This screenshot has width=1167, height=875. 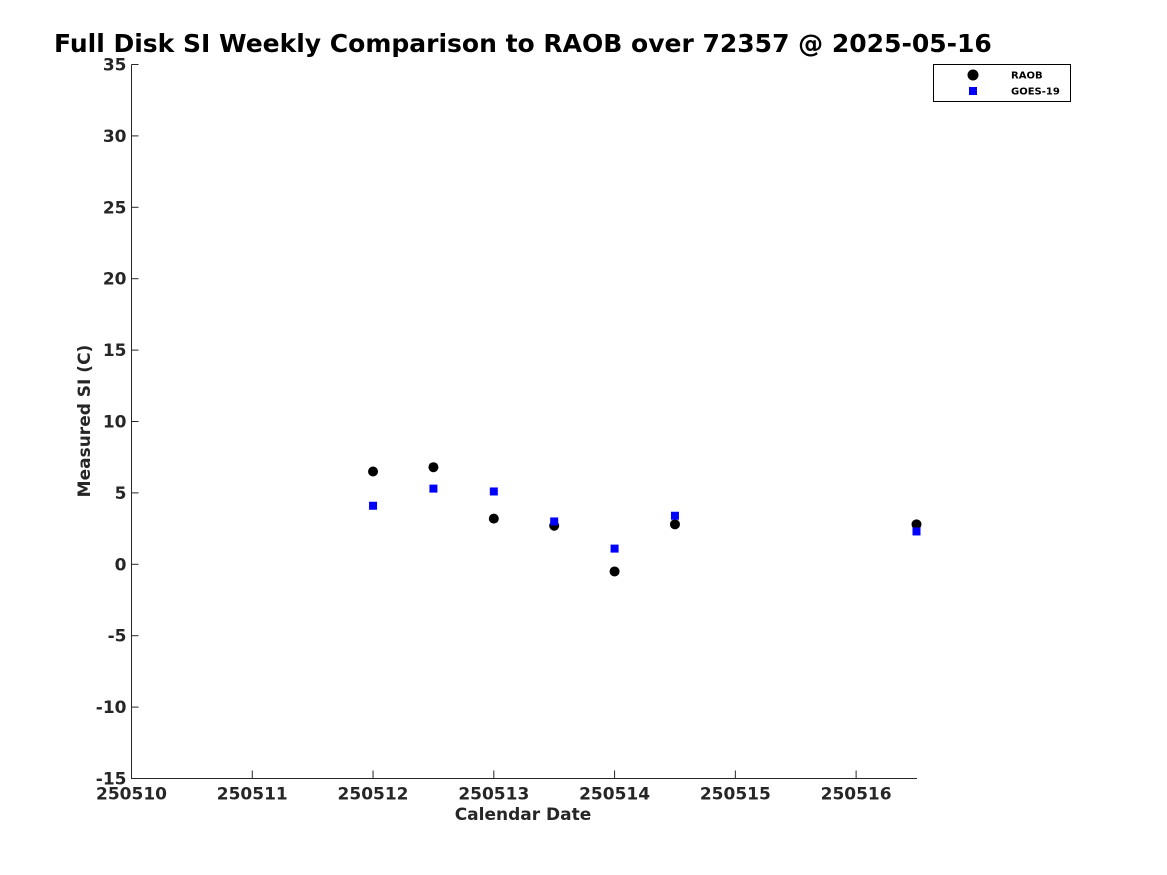 I want to click on y-tick-label: -10, so click(x=111, y=708).